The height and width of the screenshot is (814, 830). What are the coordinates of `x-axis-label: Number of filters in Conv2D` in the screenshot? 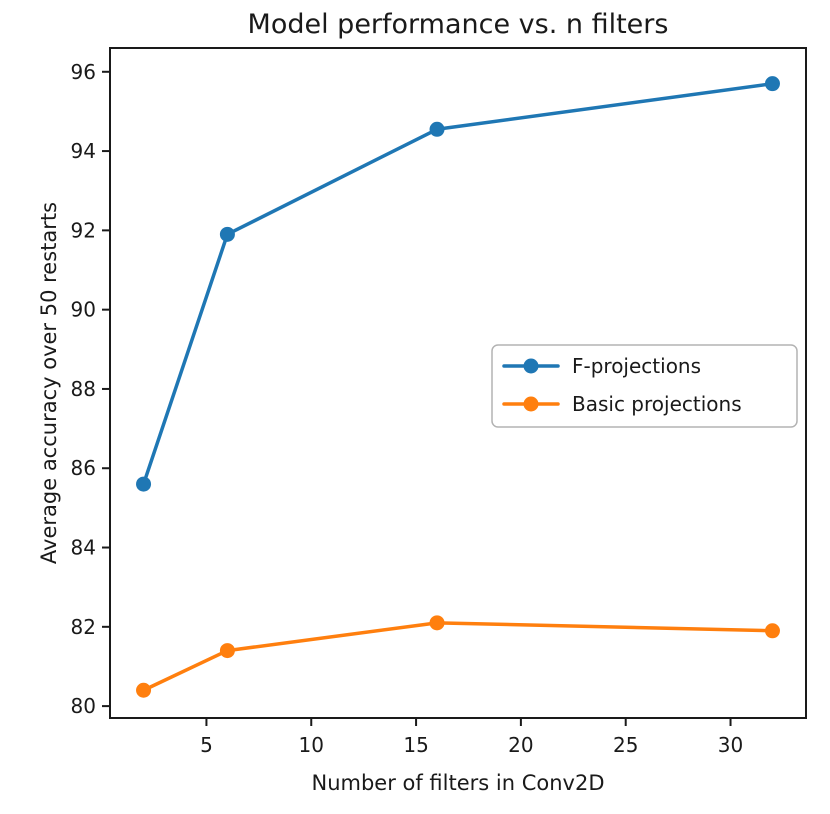 It's located at (457, 783).